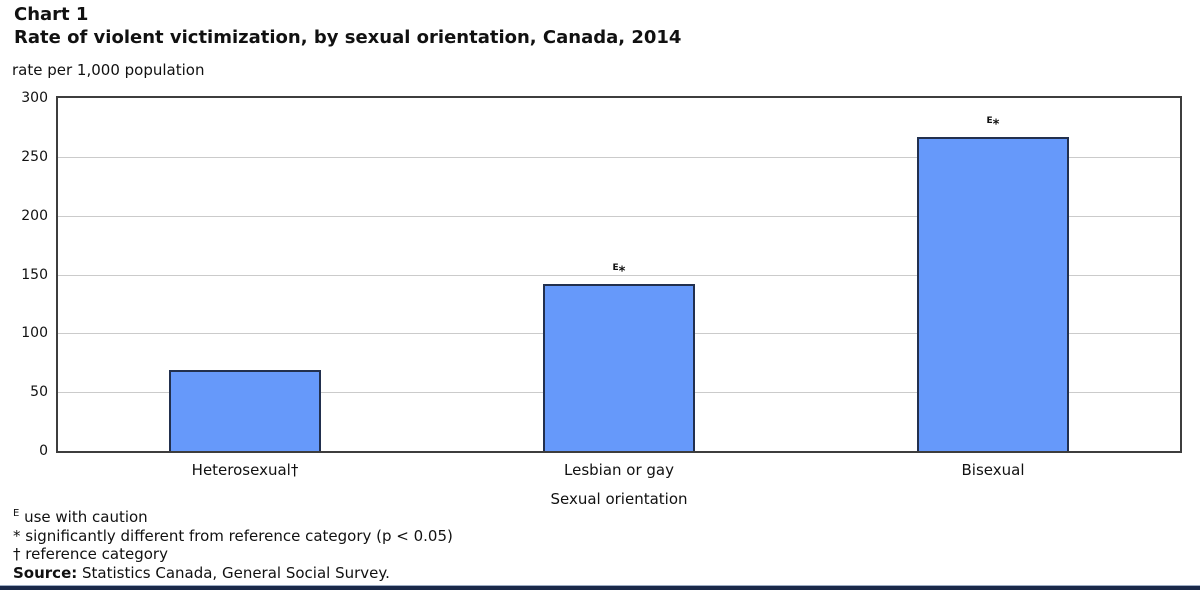  Describe the element at coordinates (16, 513) in the screenshot. I see `caution-symbol: E` at that location.